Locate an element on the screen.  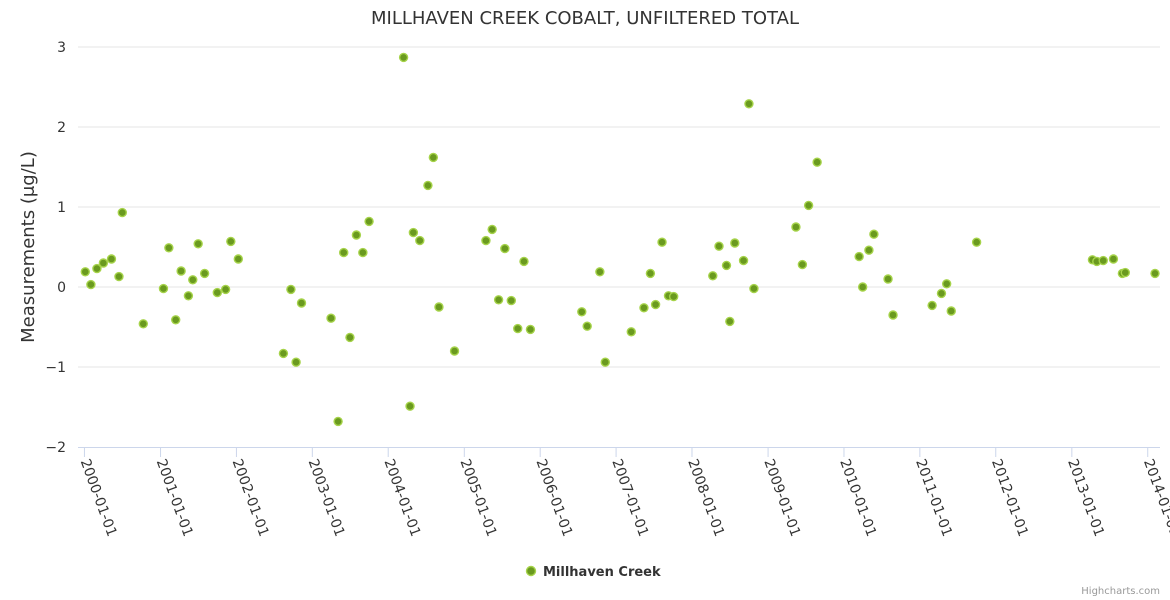
y-tick-label: 0 is located at coordinates (61, 288).